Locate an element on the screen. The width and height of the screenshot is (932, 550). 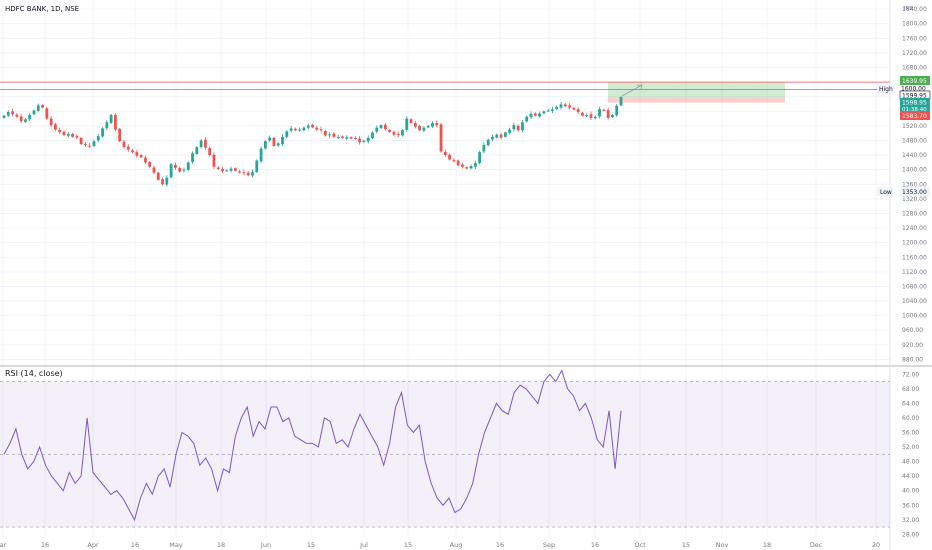
price-tick-label: 1160.00 is located at coordinates (914, 257).